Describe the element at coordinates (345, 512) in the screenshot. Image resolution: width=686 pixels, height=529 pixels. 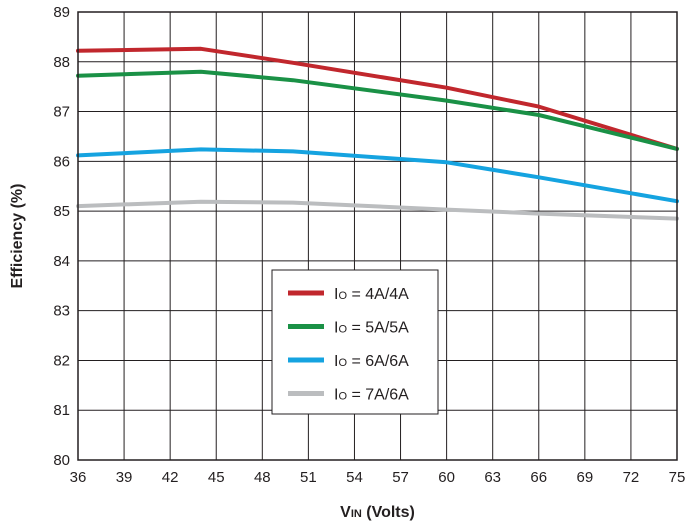
I see `x-axis-title-main: V` at that location.